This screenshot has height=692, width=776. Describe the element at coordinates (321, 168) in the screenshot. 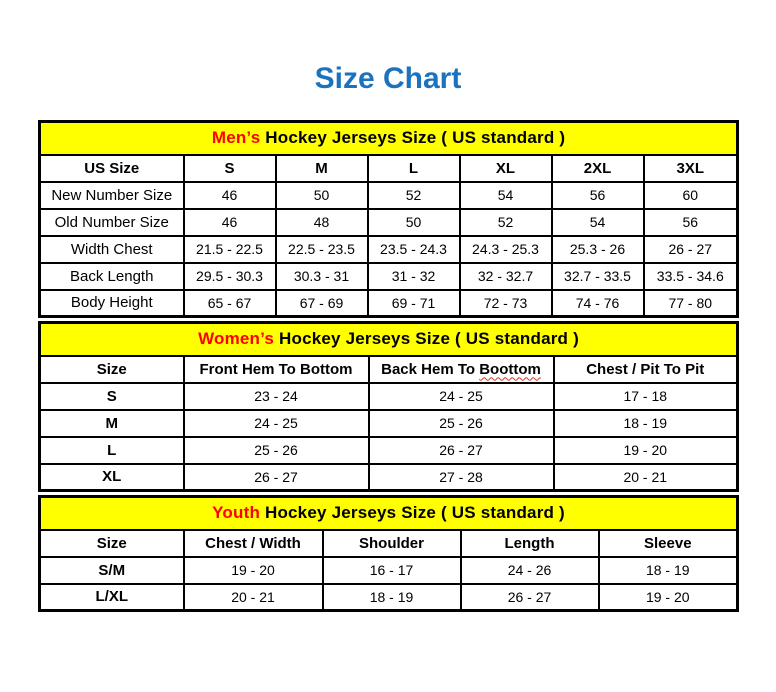

I see `column-header: M` at that location.